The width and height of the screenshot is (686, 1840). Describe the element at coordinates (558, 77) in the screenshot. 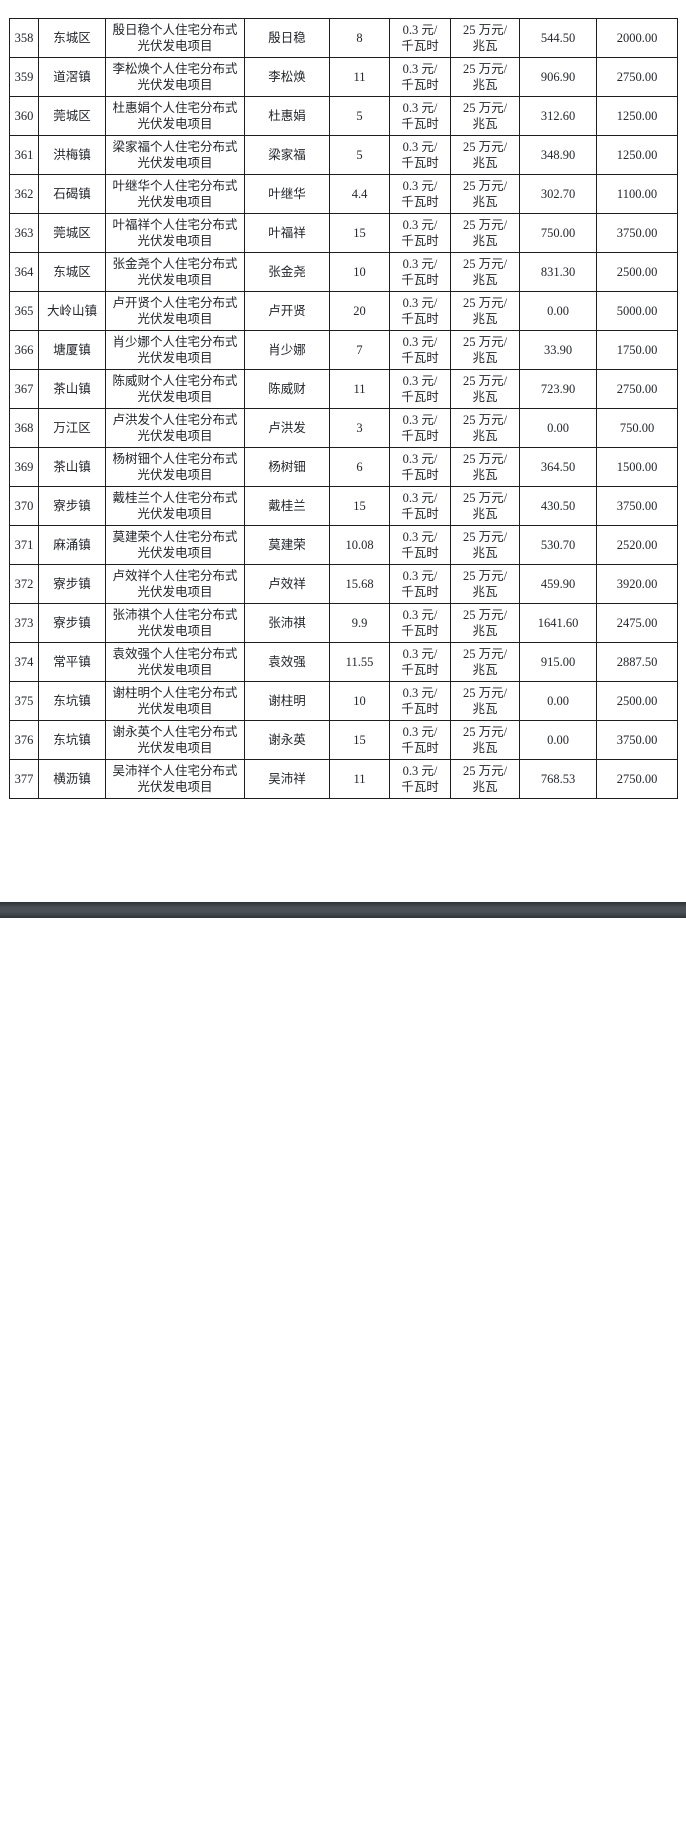

I see `cell-amount-1: 906.90` at that location.